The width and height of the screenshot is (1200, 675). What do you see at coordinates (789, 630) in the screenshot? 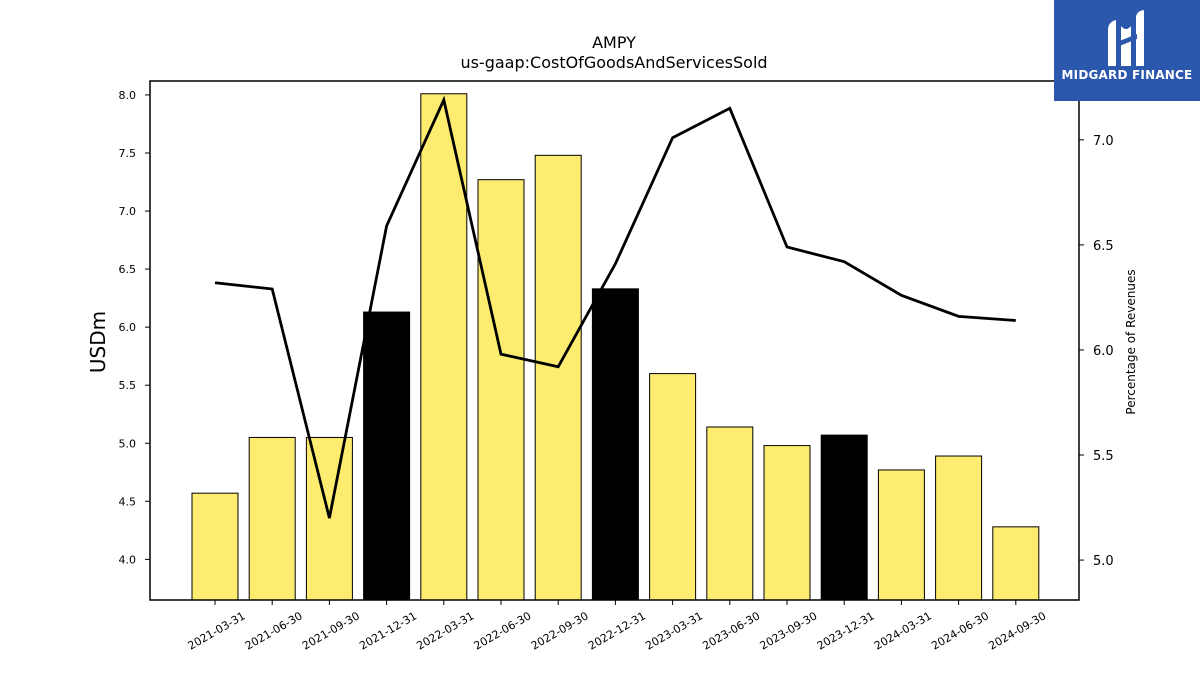
I see `x-tick-label: 2023-09-30` at bounding box center [789, 630].